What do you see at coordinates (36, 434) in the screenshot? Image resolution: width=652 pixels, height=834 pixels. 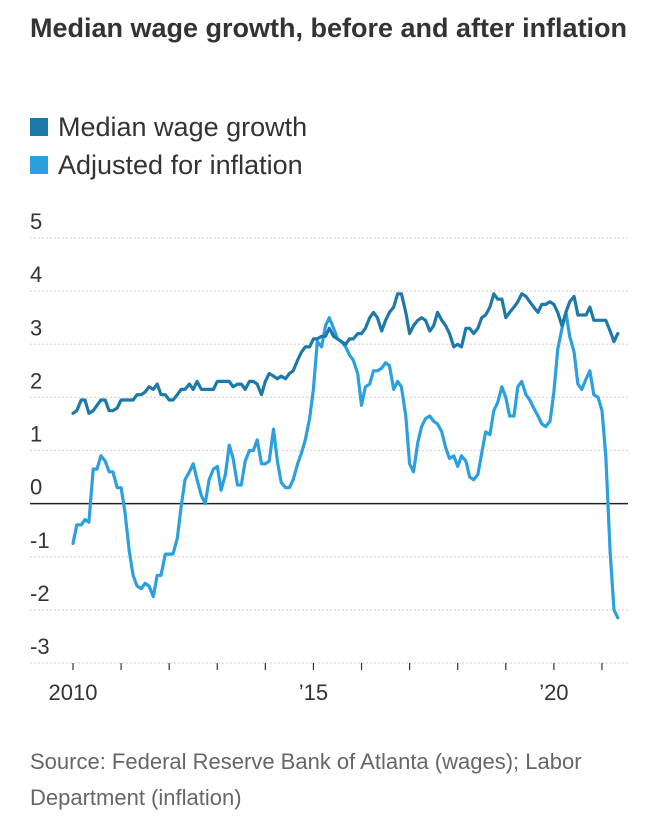 I see `y-tick-label: 1` at bounding box center [36, 434].